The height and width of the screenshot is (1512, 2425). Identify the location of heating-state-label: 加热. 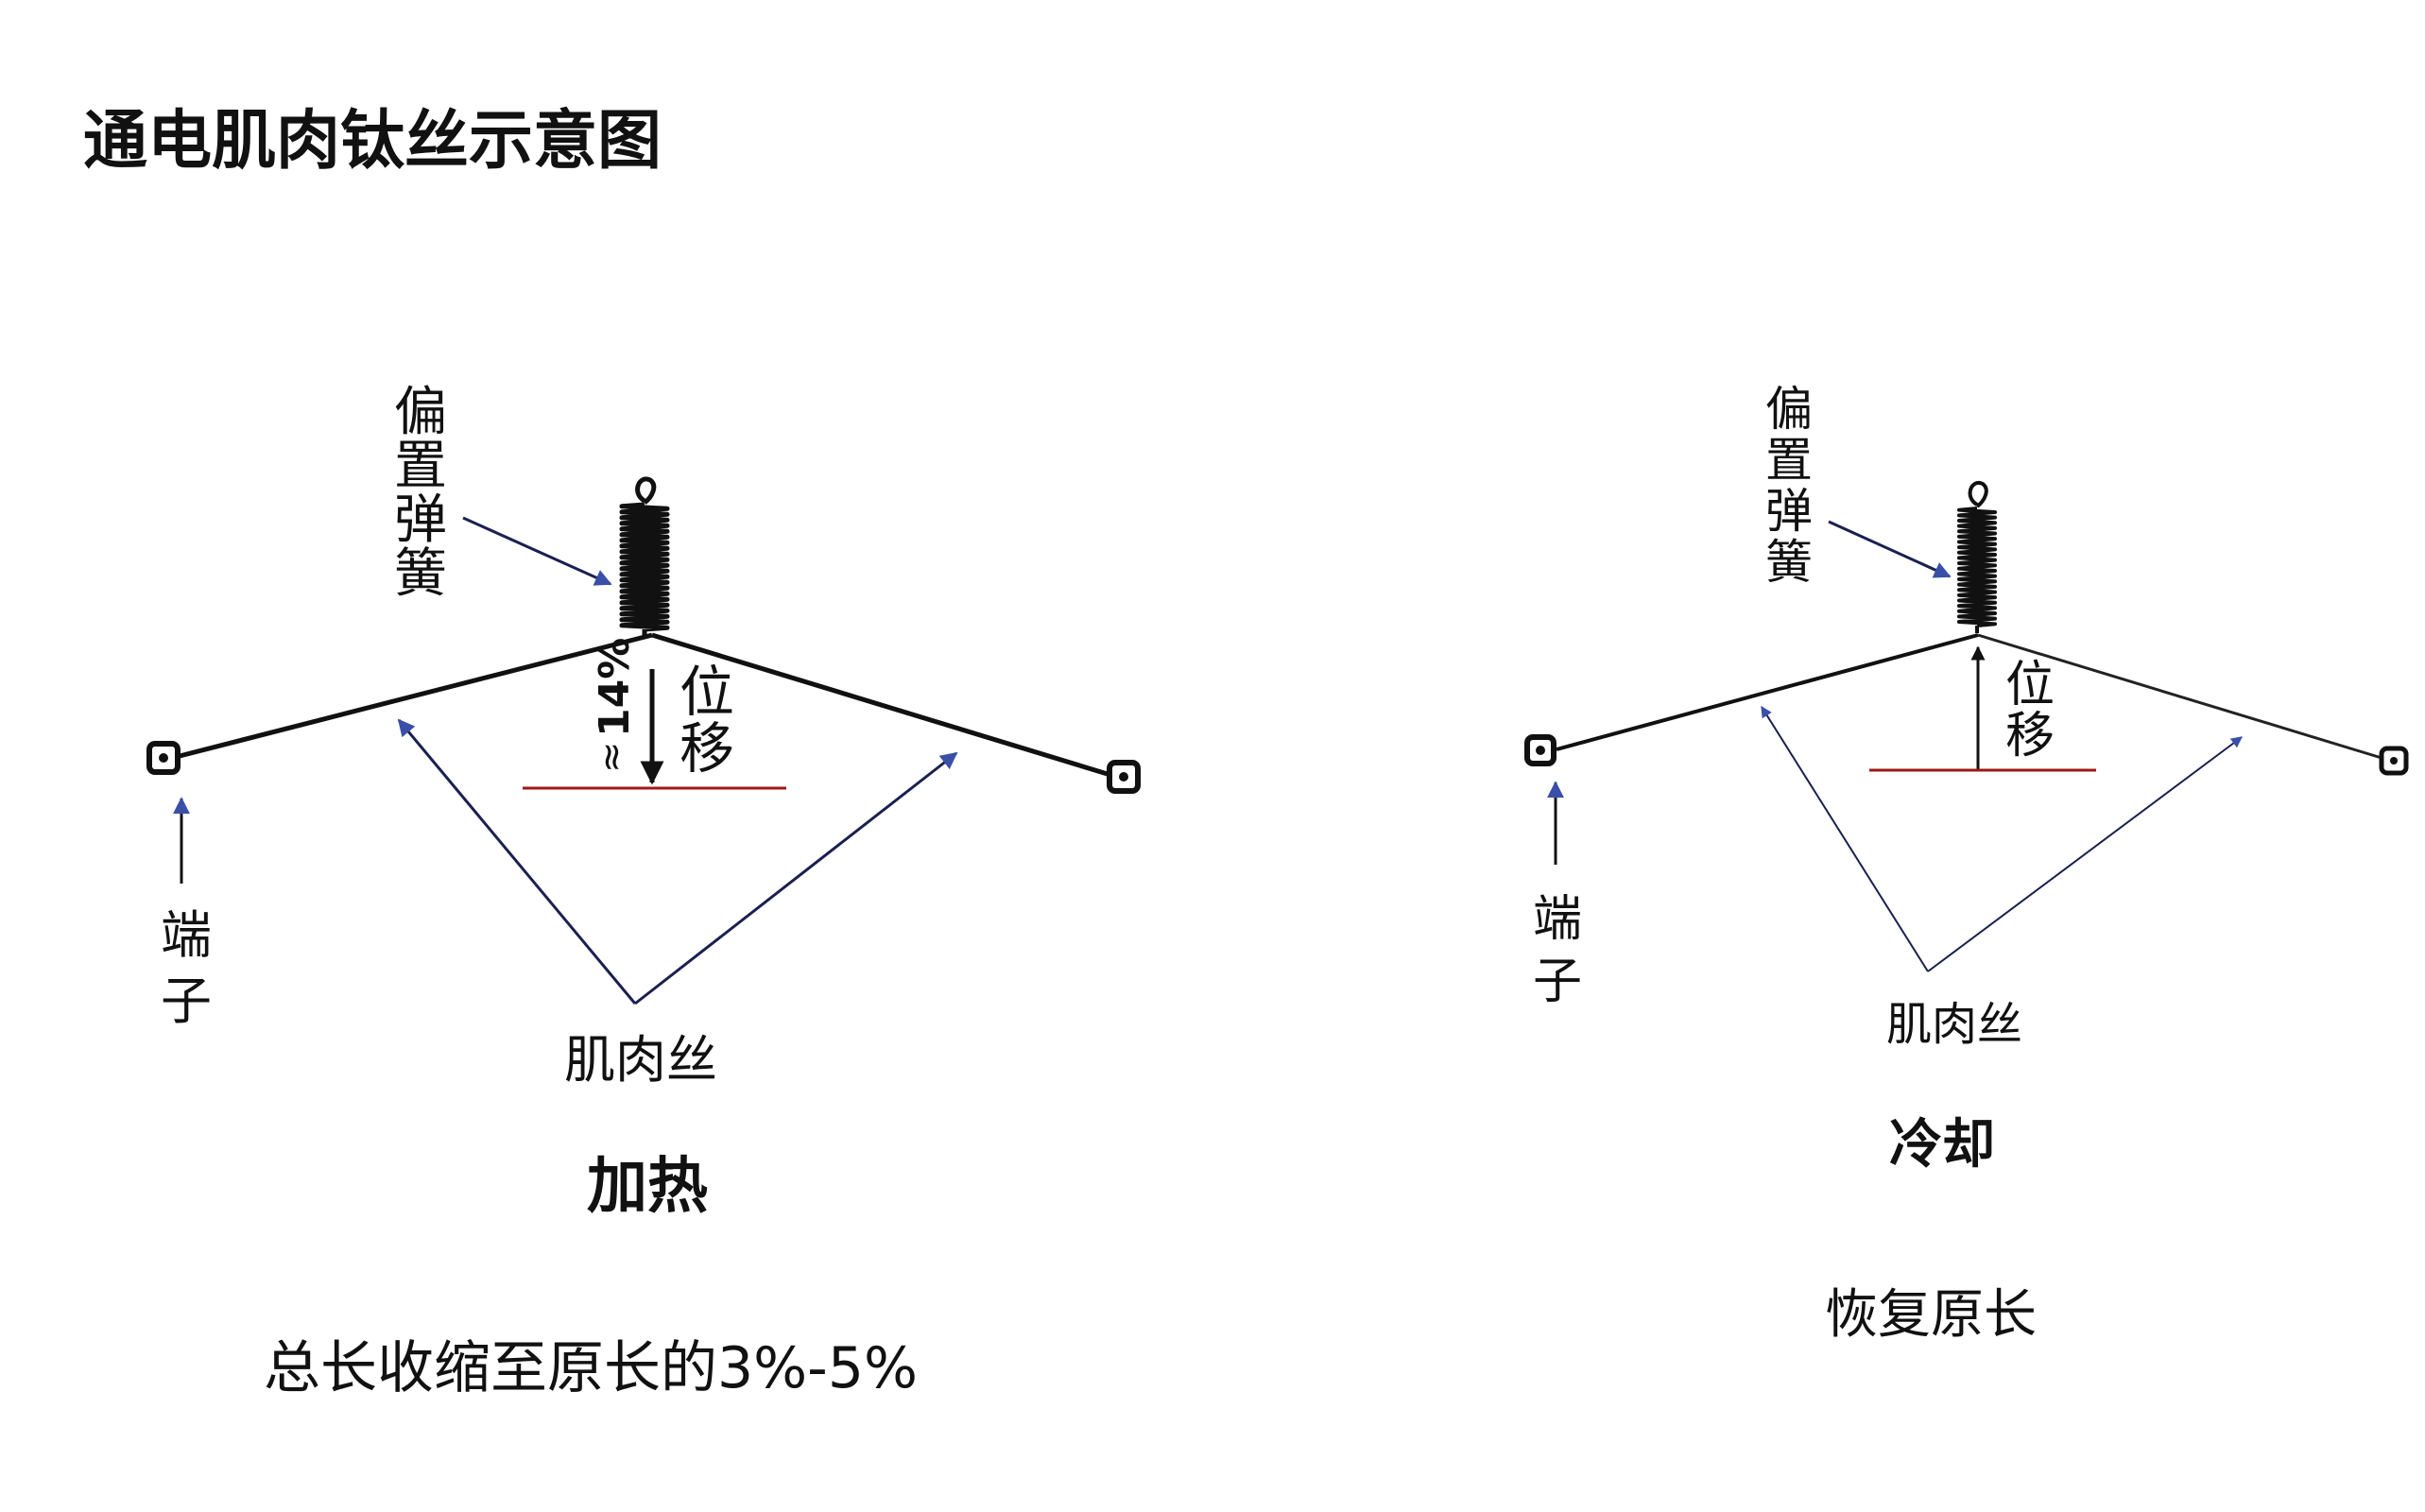
(647, 1187).